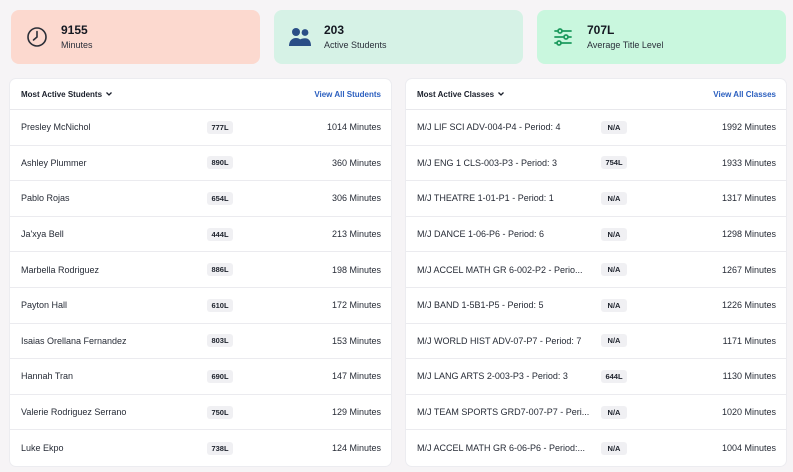  What do you see at coordinates (748, 305) in the screenshot?
I see `row-minutes: 1226 Minutes` at bounding box center [748, 305].